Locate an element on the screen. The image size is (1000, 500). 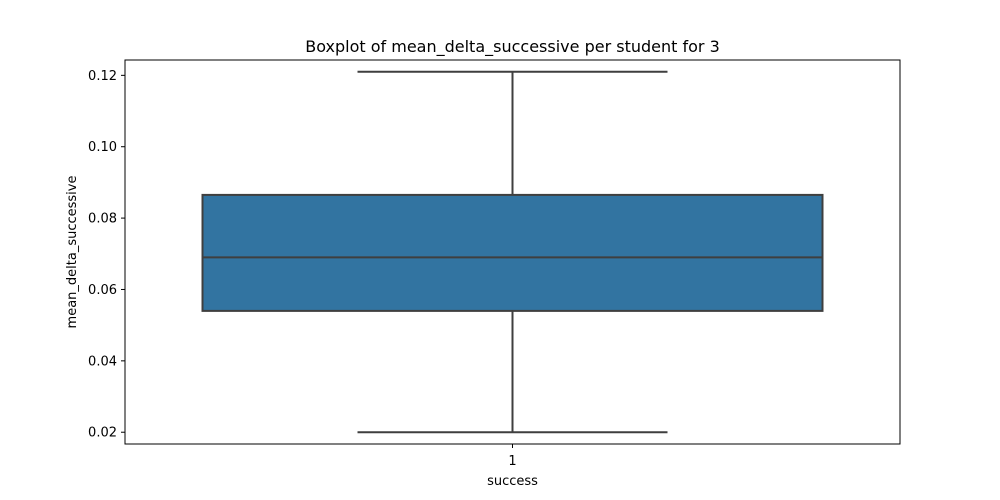
x-axis-ticks: 1 is located at coordinates (512, 456).